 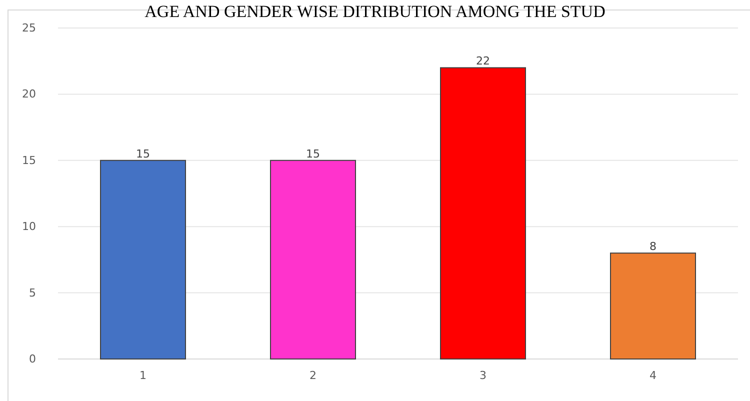 What do you see at coordinates (29, 227) in the screenshot?
I see `y-tick-label: 10` at bounding box center [29, 227].